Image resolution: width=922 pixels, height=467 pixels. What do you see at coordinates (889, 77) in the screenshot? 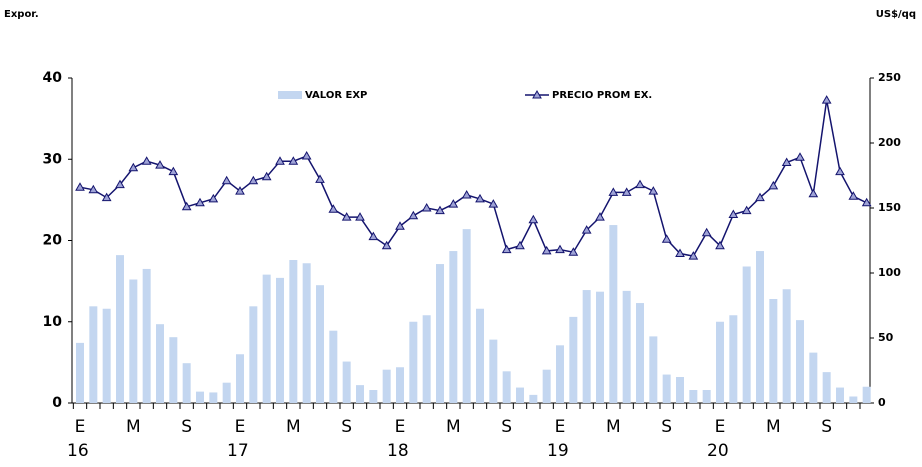
I see `y2-tick-label: 250` at bounding box center [889, 77].